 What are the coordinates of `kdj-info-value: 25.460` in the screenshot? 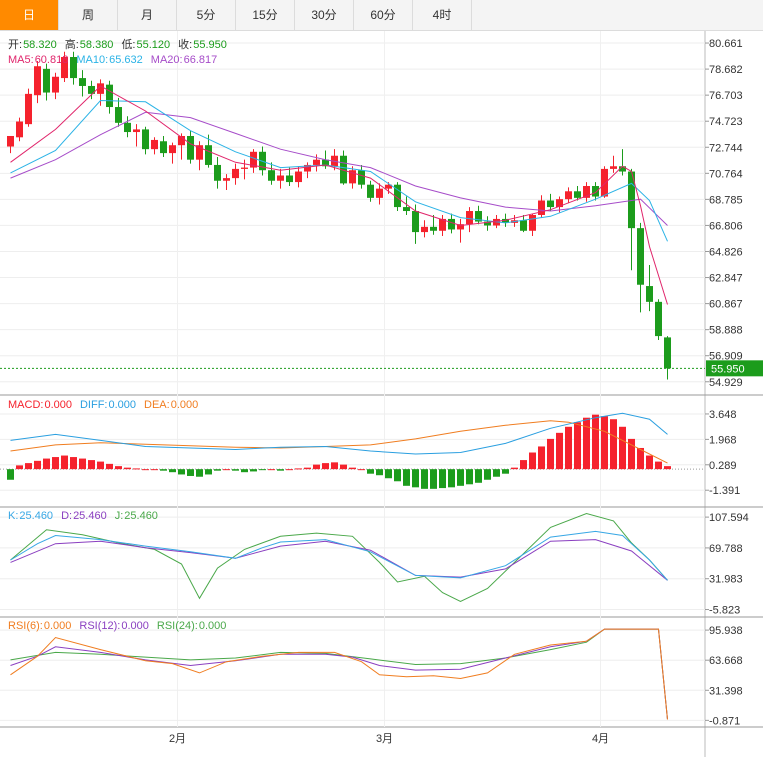 It's located at (36, 516).